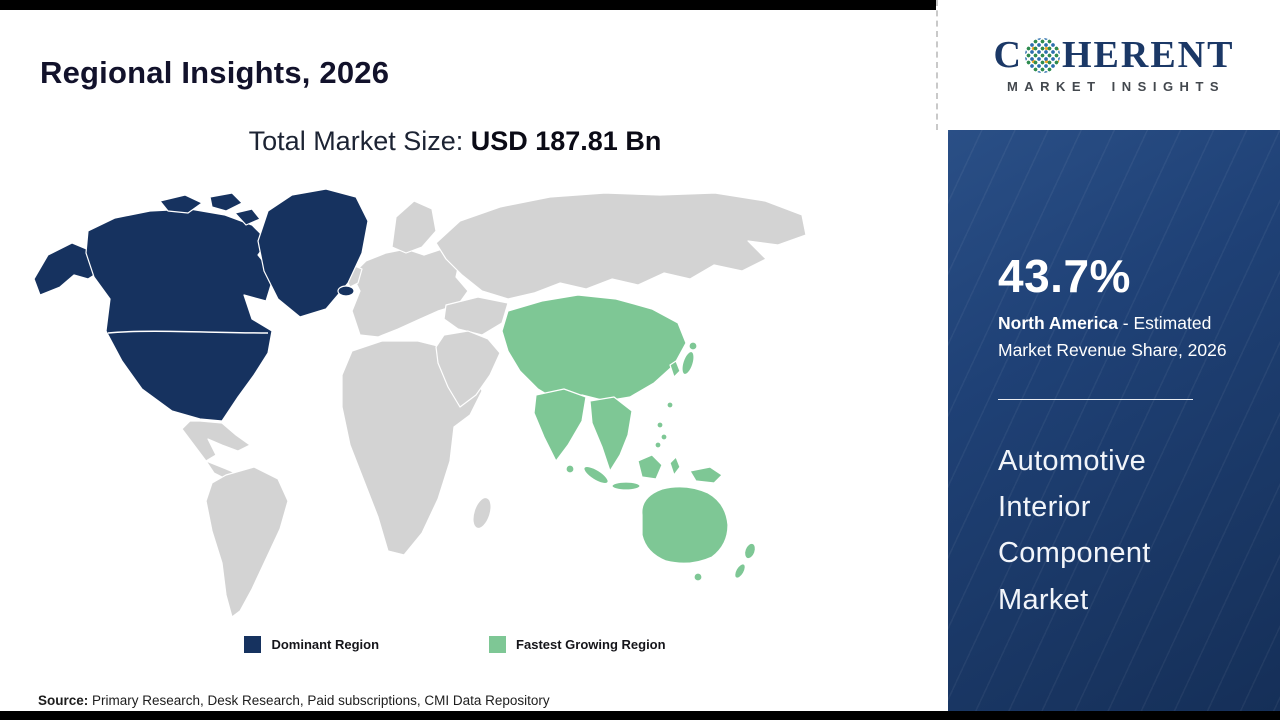 The image size is (1280, 720). Describe the element at coordinates (591, 644) in the screenshot. I see `fastest-region-label: Fastest Growing Region` at that location.